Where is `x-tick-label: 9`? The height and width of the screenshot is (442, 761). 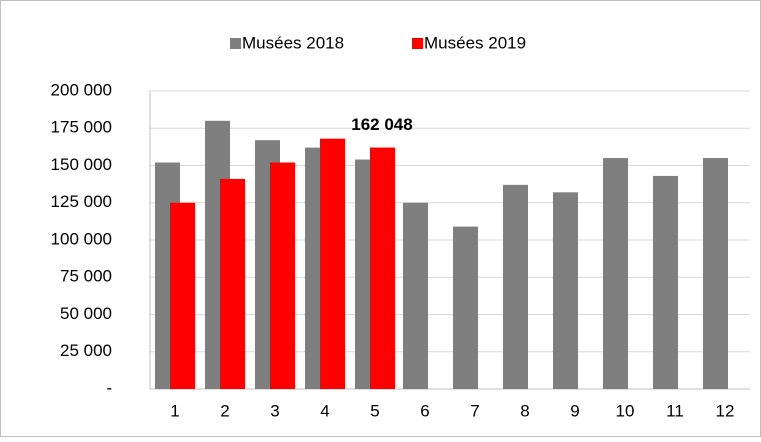 x-tick-label: 9 is located at coordinates (574, 410).